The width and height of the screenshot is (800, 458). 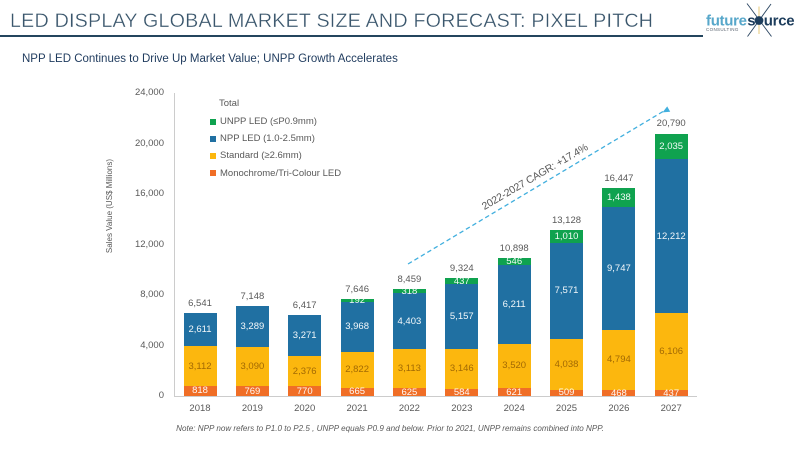 What do you see at coordinates (726, 21) in the screenshot?
I see `svg-text: future` at bounding box center [726, 21].